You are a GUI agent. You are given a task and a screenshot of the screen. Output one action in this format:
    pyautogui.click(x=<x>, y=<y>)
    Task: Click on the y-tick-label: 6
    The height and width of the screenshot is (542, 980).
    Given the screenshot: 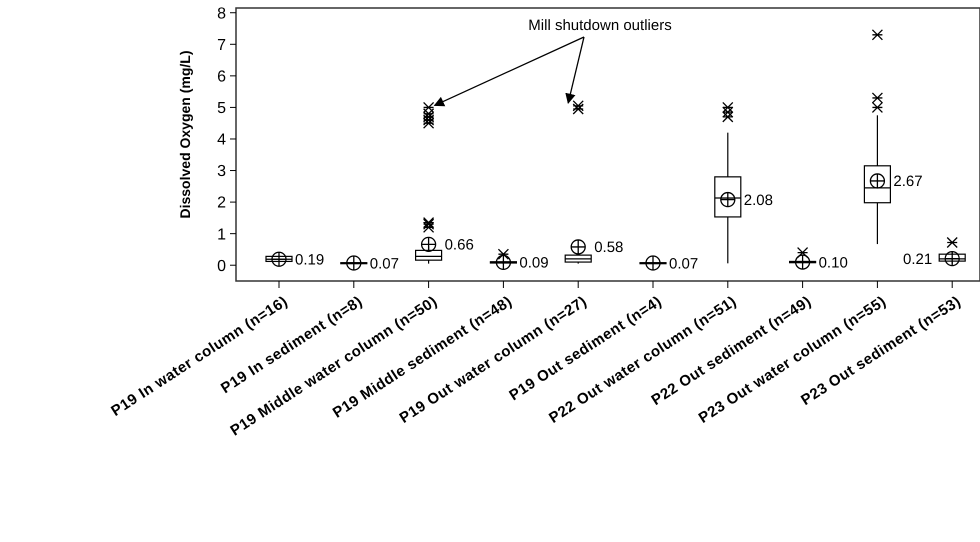 What is the action you would take?
    pyautogui.click(x=221, y=77)
    